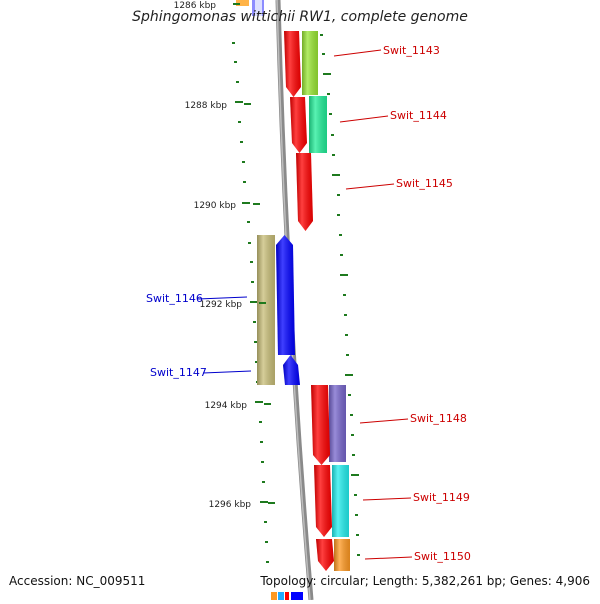  What do you see at coordinates (424, 183) in the screenshot?
I see `gene-label: Swit_1145` at bounding box center [424, 183].